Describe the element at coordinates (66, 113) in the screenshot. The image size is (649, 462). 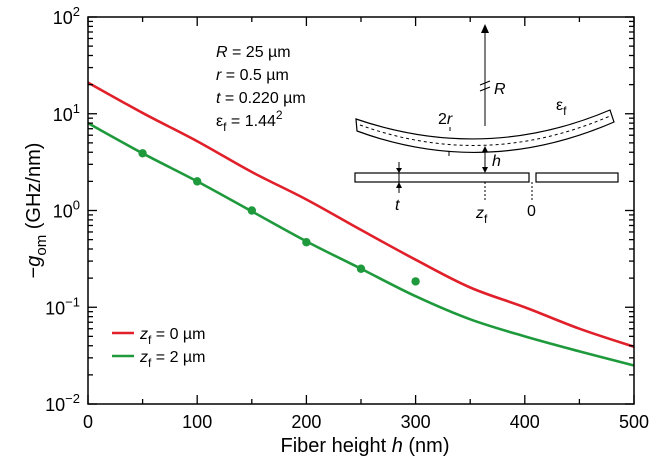
I see `y-tick-label: 10¹` at that location.